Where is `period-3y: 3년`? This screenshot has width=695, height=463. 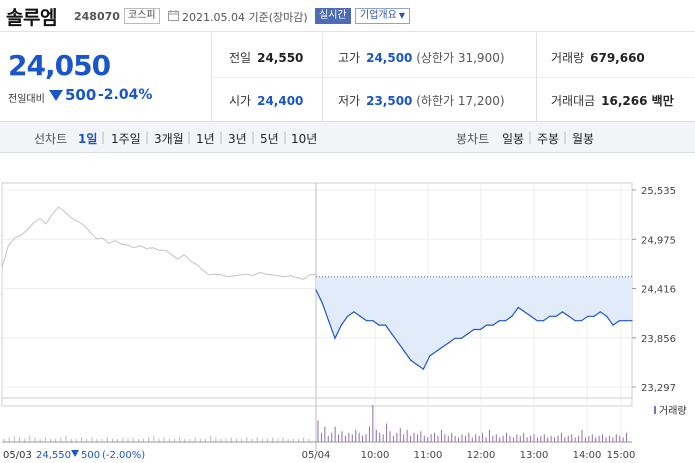 period-3y: 3년 is located at coordinates (237, 139).